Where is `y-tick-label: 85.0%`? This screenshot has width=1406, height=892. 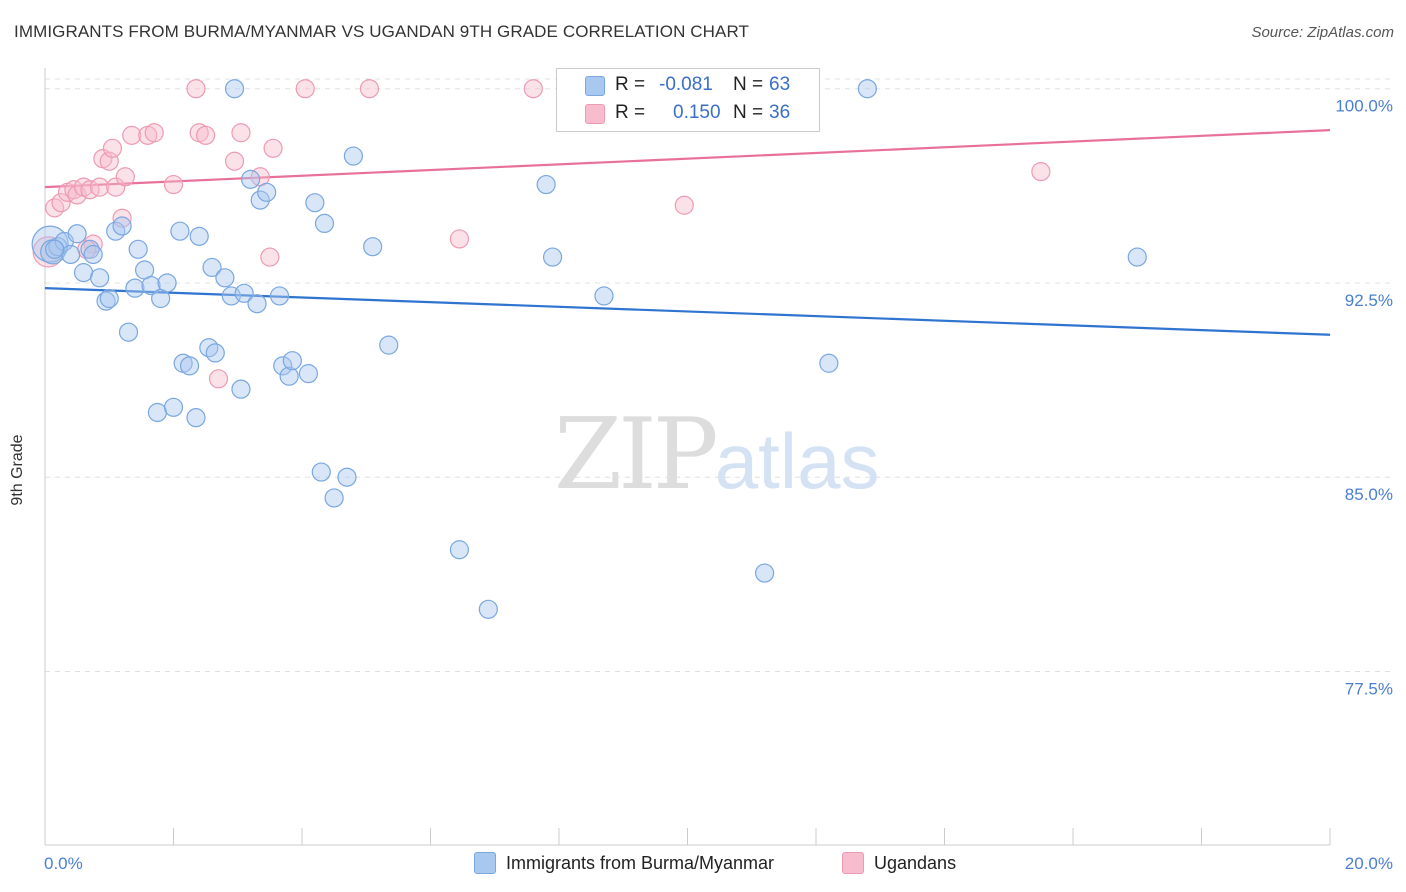 y-tick-label: 85.0% is located at coordinates (1369, 494).